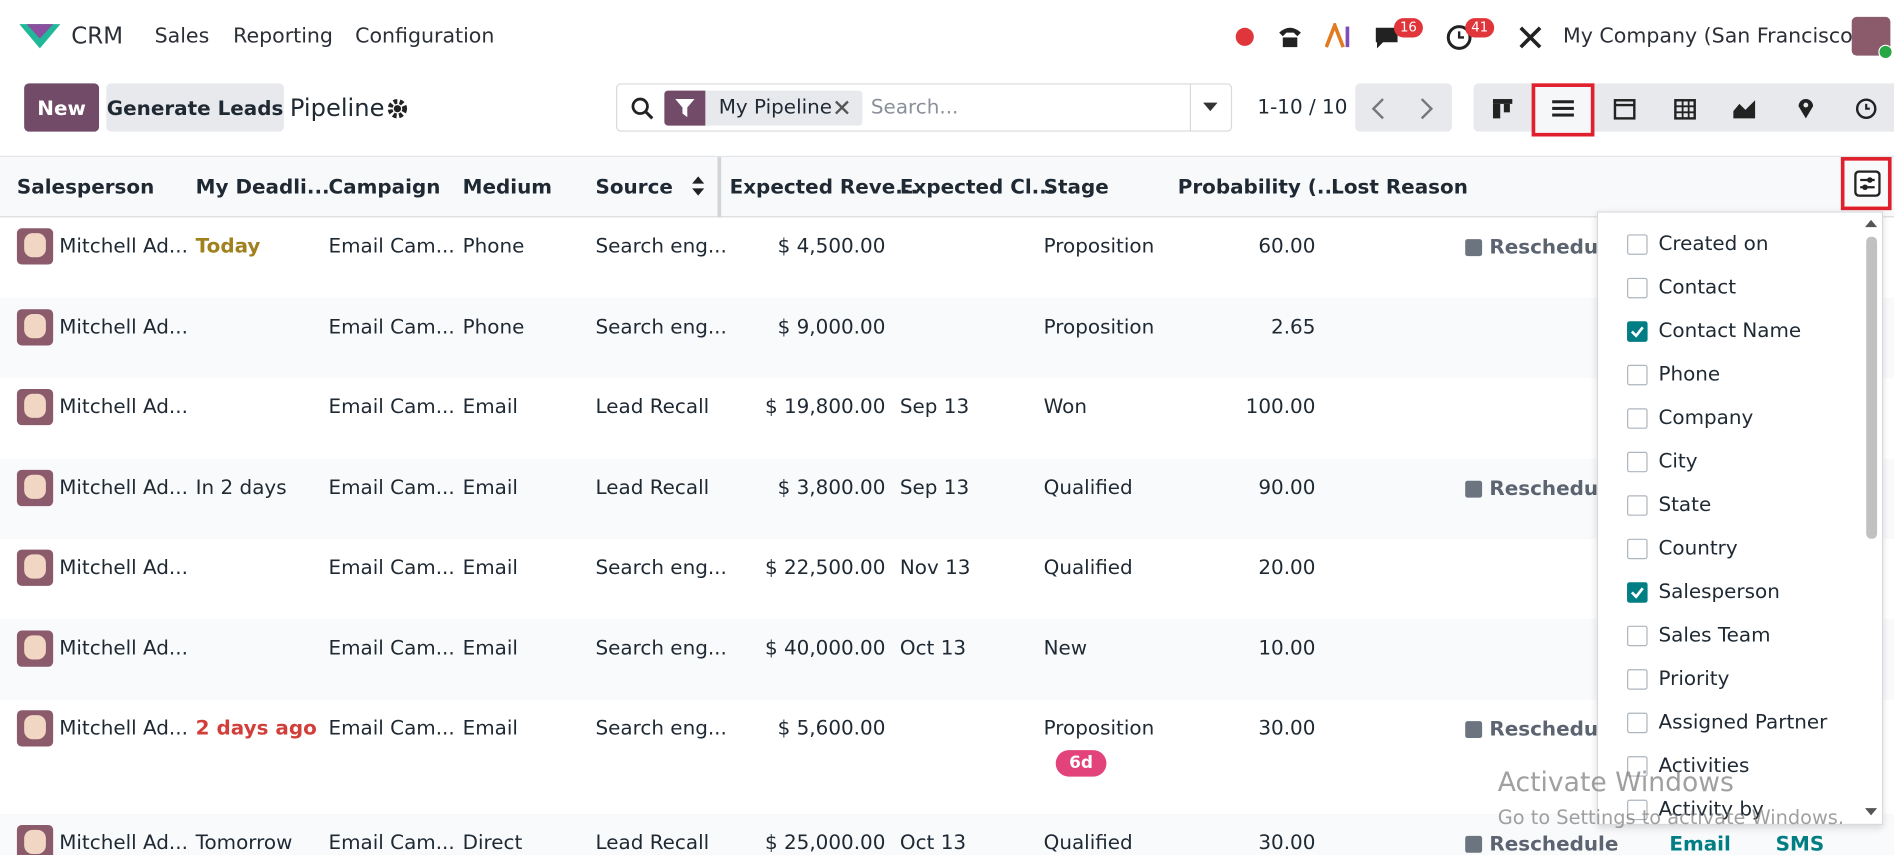 Image resolution: width=1894 pixels, height=855 pixels. Describe the element at coordinates (1730, 330) in the screenshot. I see `column-option: Contact Name` at that location.